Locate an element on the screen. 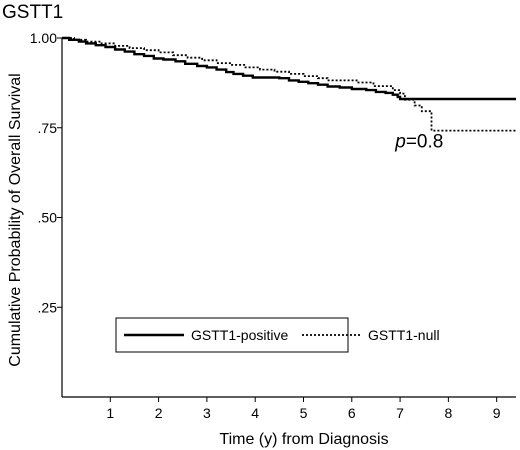 Image resolution: width=520 pixels, height=450 pixels. x-tick-label: 8 is located at coordinates (448, 413).